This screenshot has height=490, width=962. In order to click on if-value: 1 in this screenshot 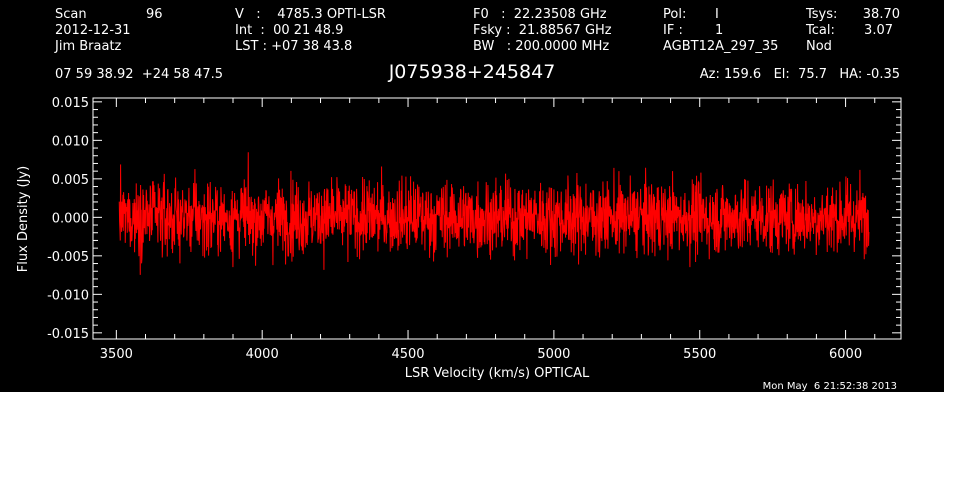, I will do `click(719, 30)`.